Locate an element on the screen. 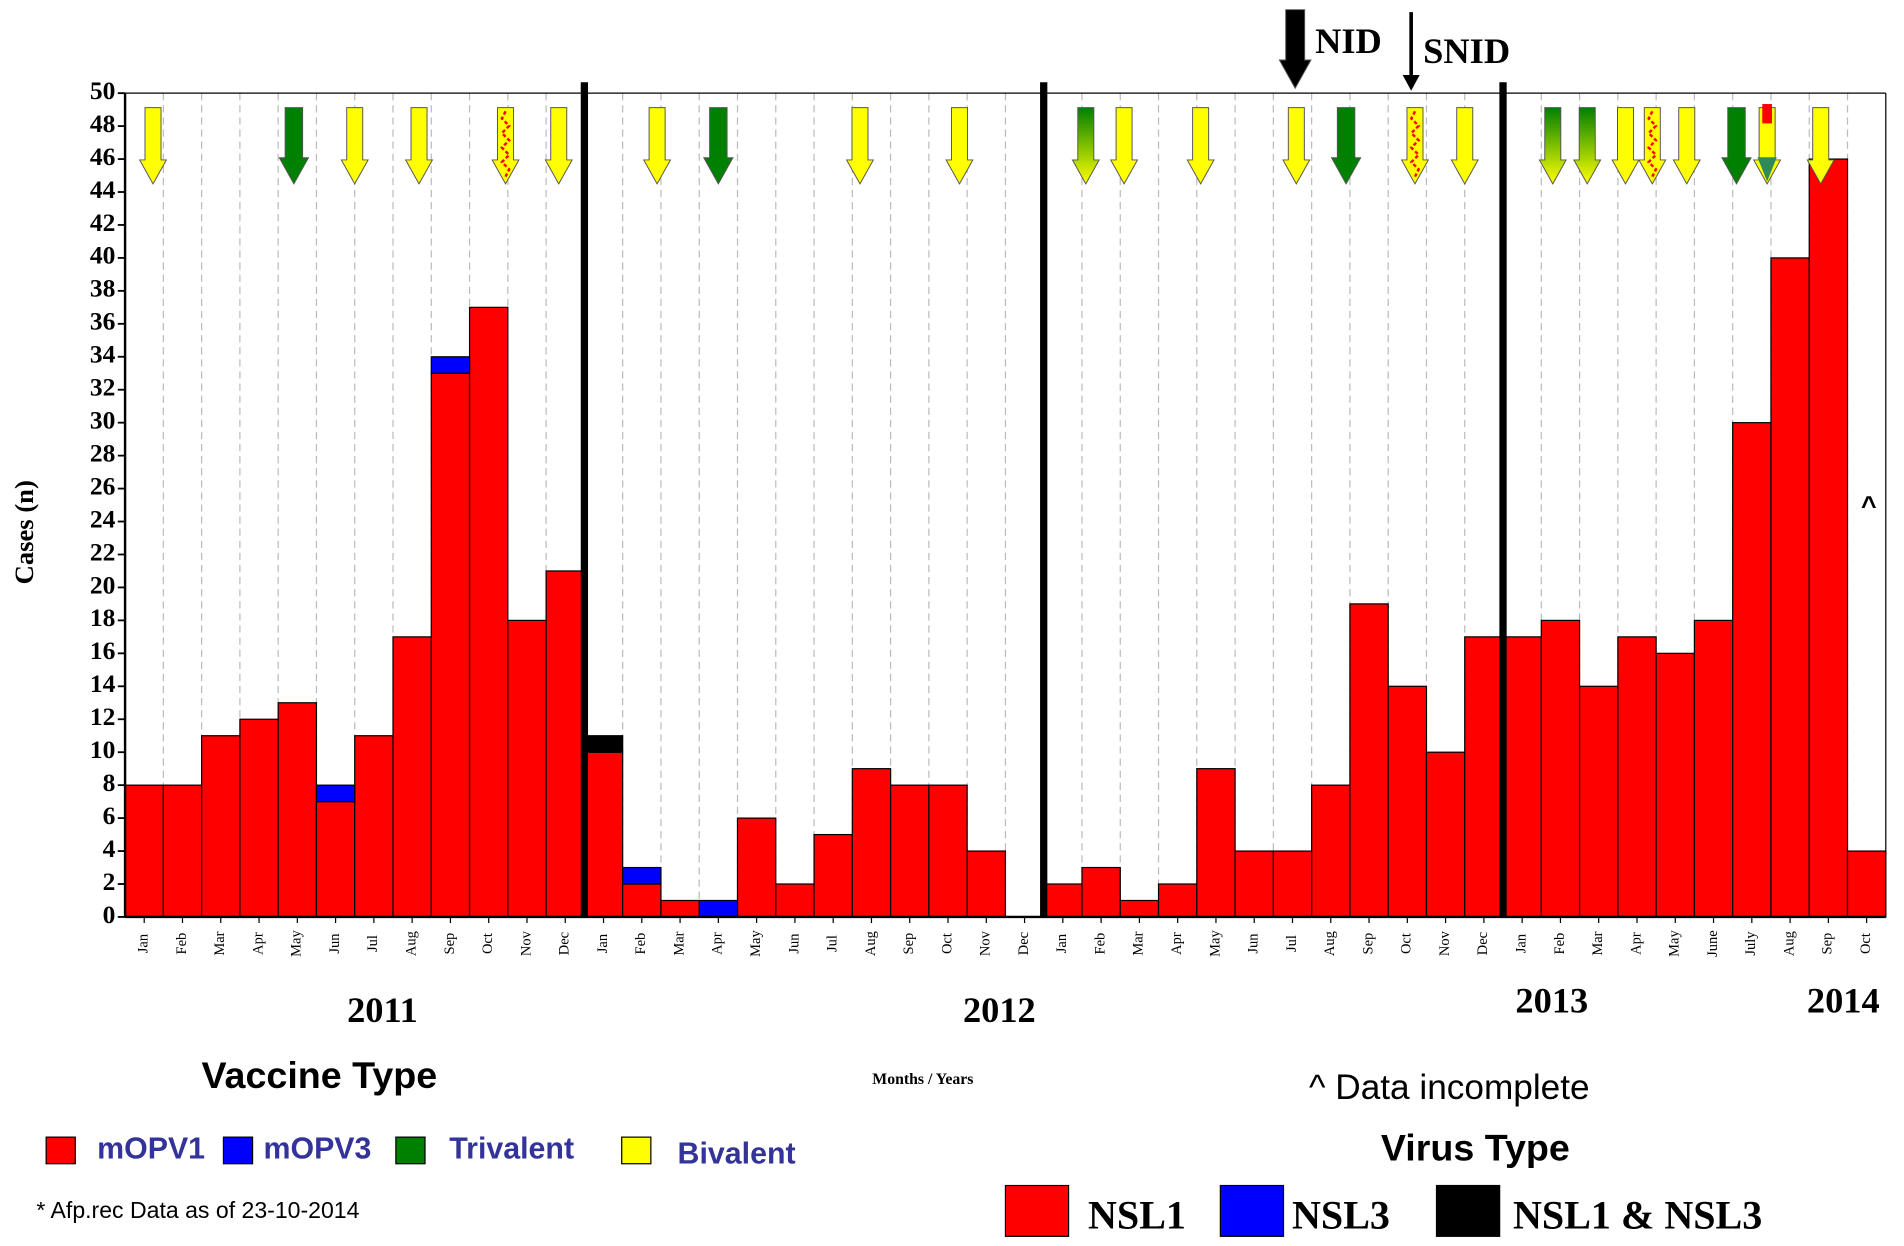 The width and height of the screenshot is (1904, 1246). y-tick-label: 10 is located at coordinates (102, 749).